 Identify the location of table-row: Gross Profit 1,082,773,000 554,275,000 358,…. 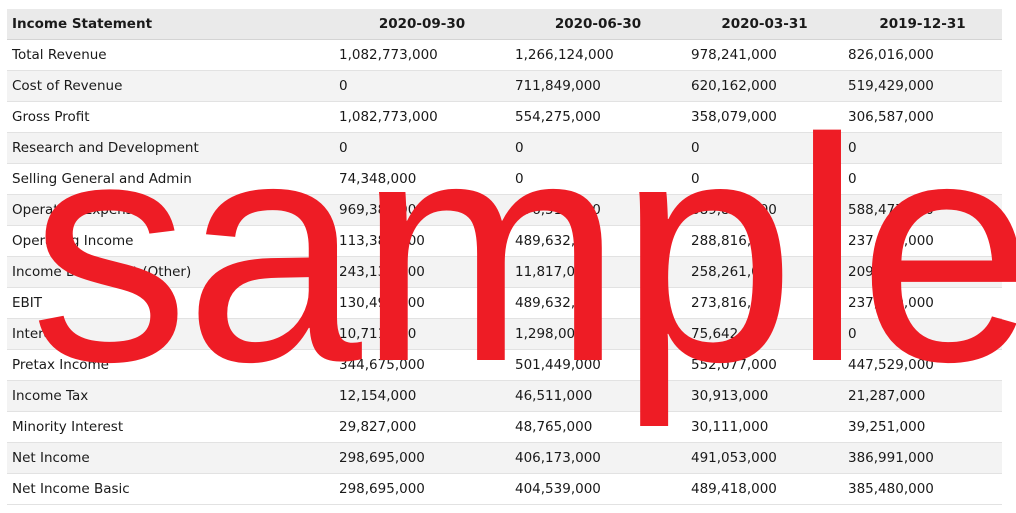
(504, 117).